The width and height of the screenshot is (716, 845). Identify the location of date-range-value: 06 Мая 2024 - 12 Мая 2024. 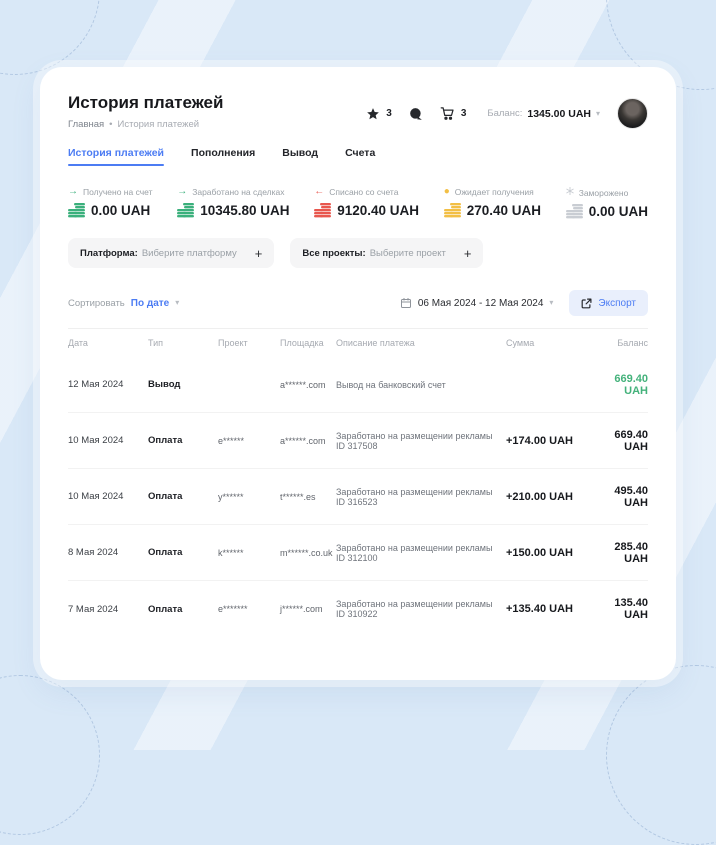
(480, 303).